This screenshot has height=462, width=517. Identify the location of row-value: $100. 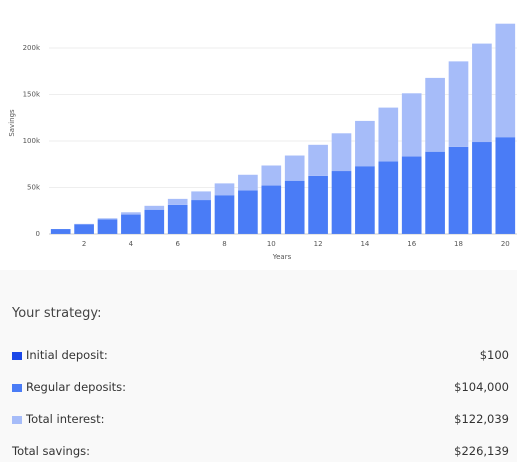
(494, 355).